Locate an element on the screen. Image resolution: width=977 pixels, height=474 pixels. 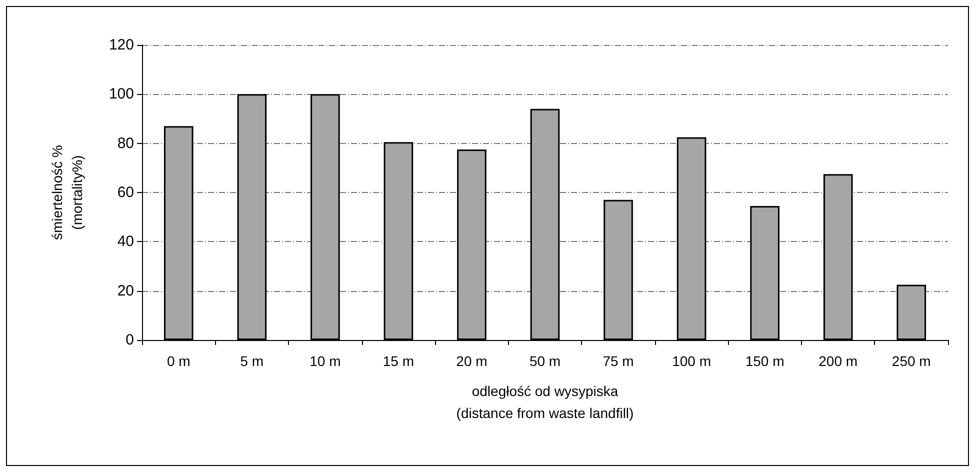
y-tick-label: 0 is located at coordinates (130, 340).